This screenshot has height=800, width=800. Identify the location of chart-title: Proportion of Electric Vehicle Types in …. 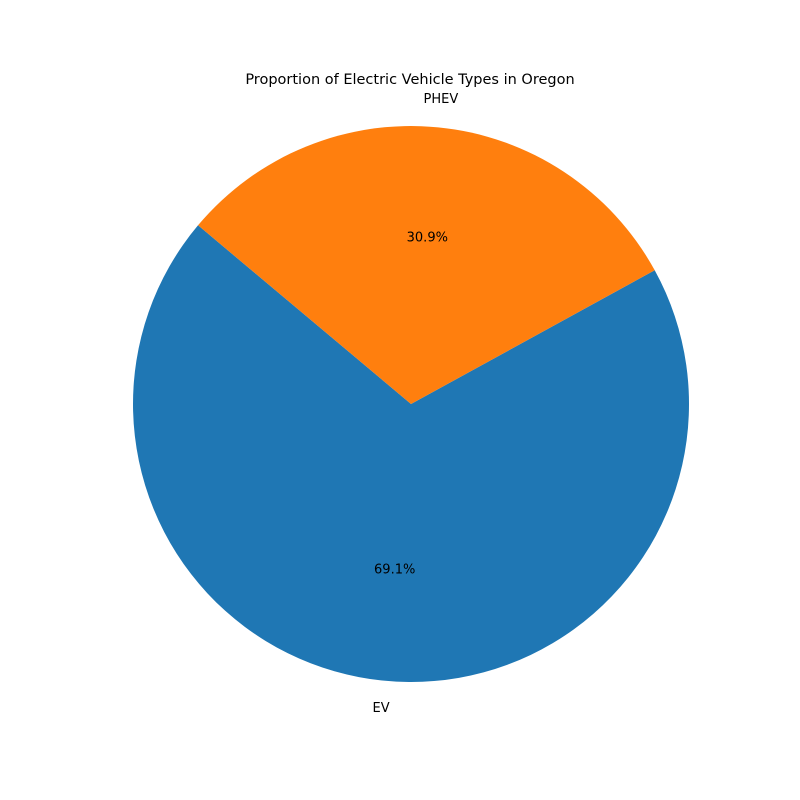
(410, 80).